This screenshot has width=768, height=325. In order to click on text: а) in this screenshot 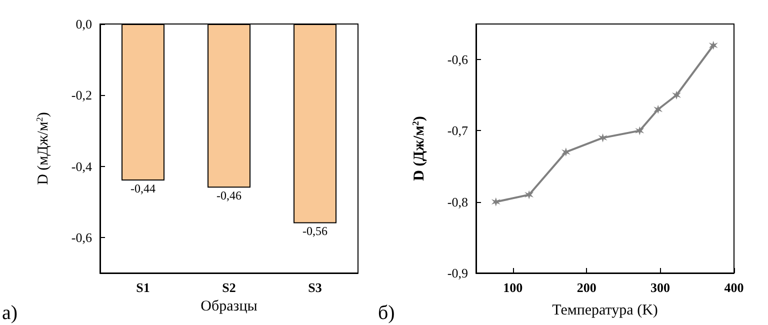, I will do `click(10, 313)`.